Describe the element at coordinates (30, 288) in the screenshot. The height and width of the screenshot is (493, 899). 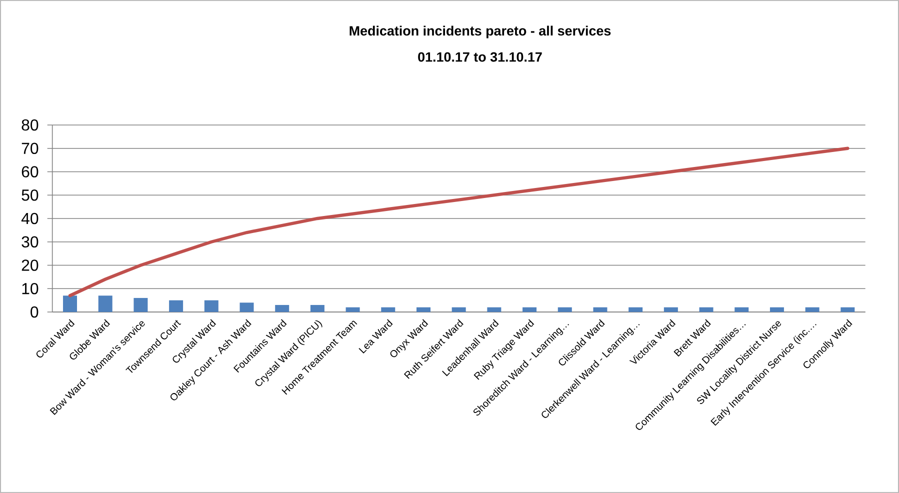
I see `y-tick-label: 10` at that location.